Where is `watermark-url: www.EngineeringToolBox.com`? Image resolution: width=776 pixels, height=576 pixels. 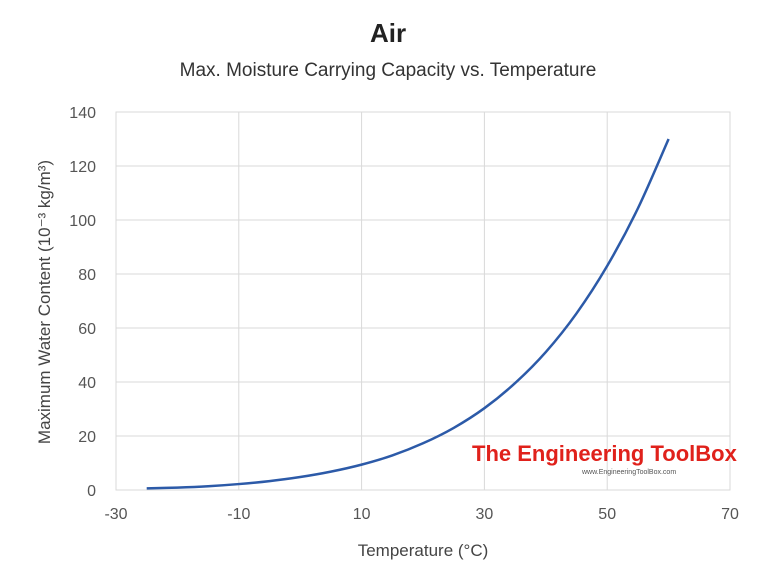 watermark-url: www.EngineeringToolBox.com is located at coordinates (628, 472).